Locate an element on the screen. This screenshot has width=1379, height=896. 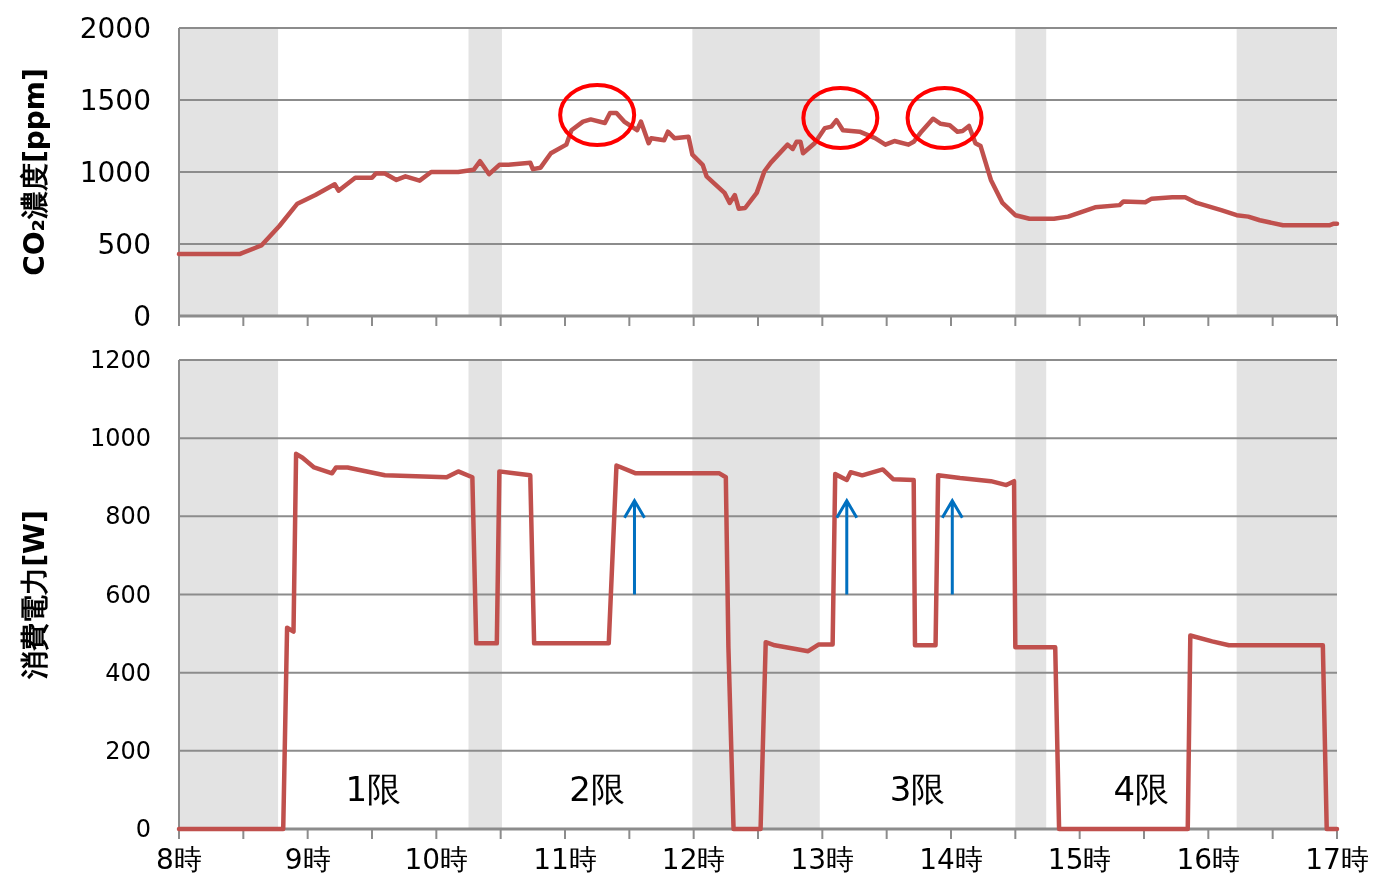
y-axis-title: CO₂濃度[ppm] is located at coordinates (34, 172).